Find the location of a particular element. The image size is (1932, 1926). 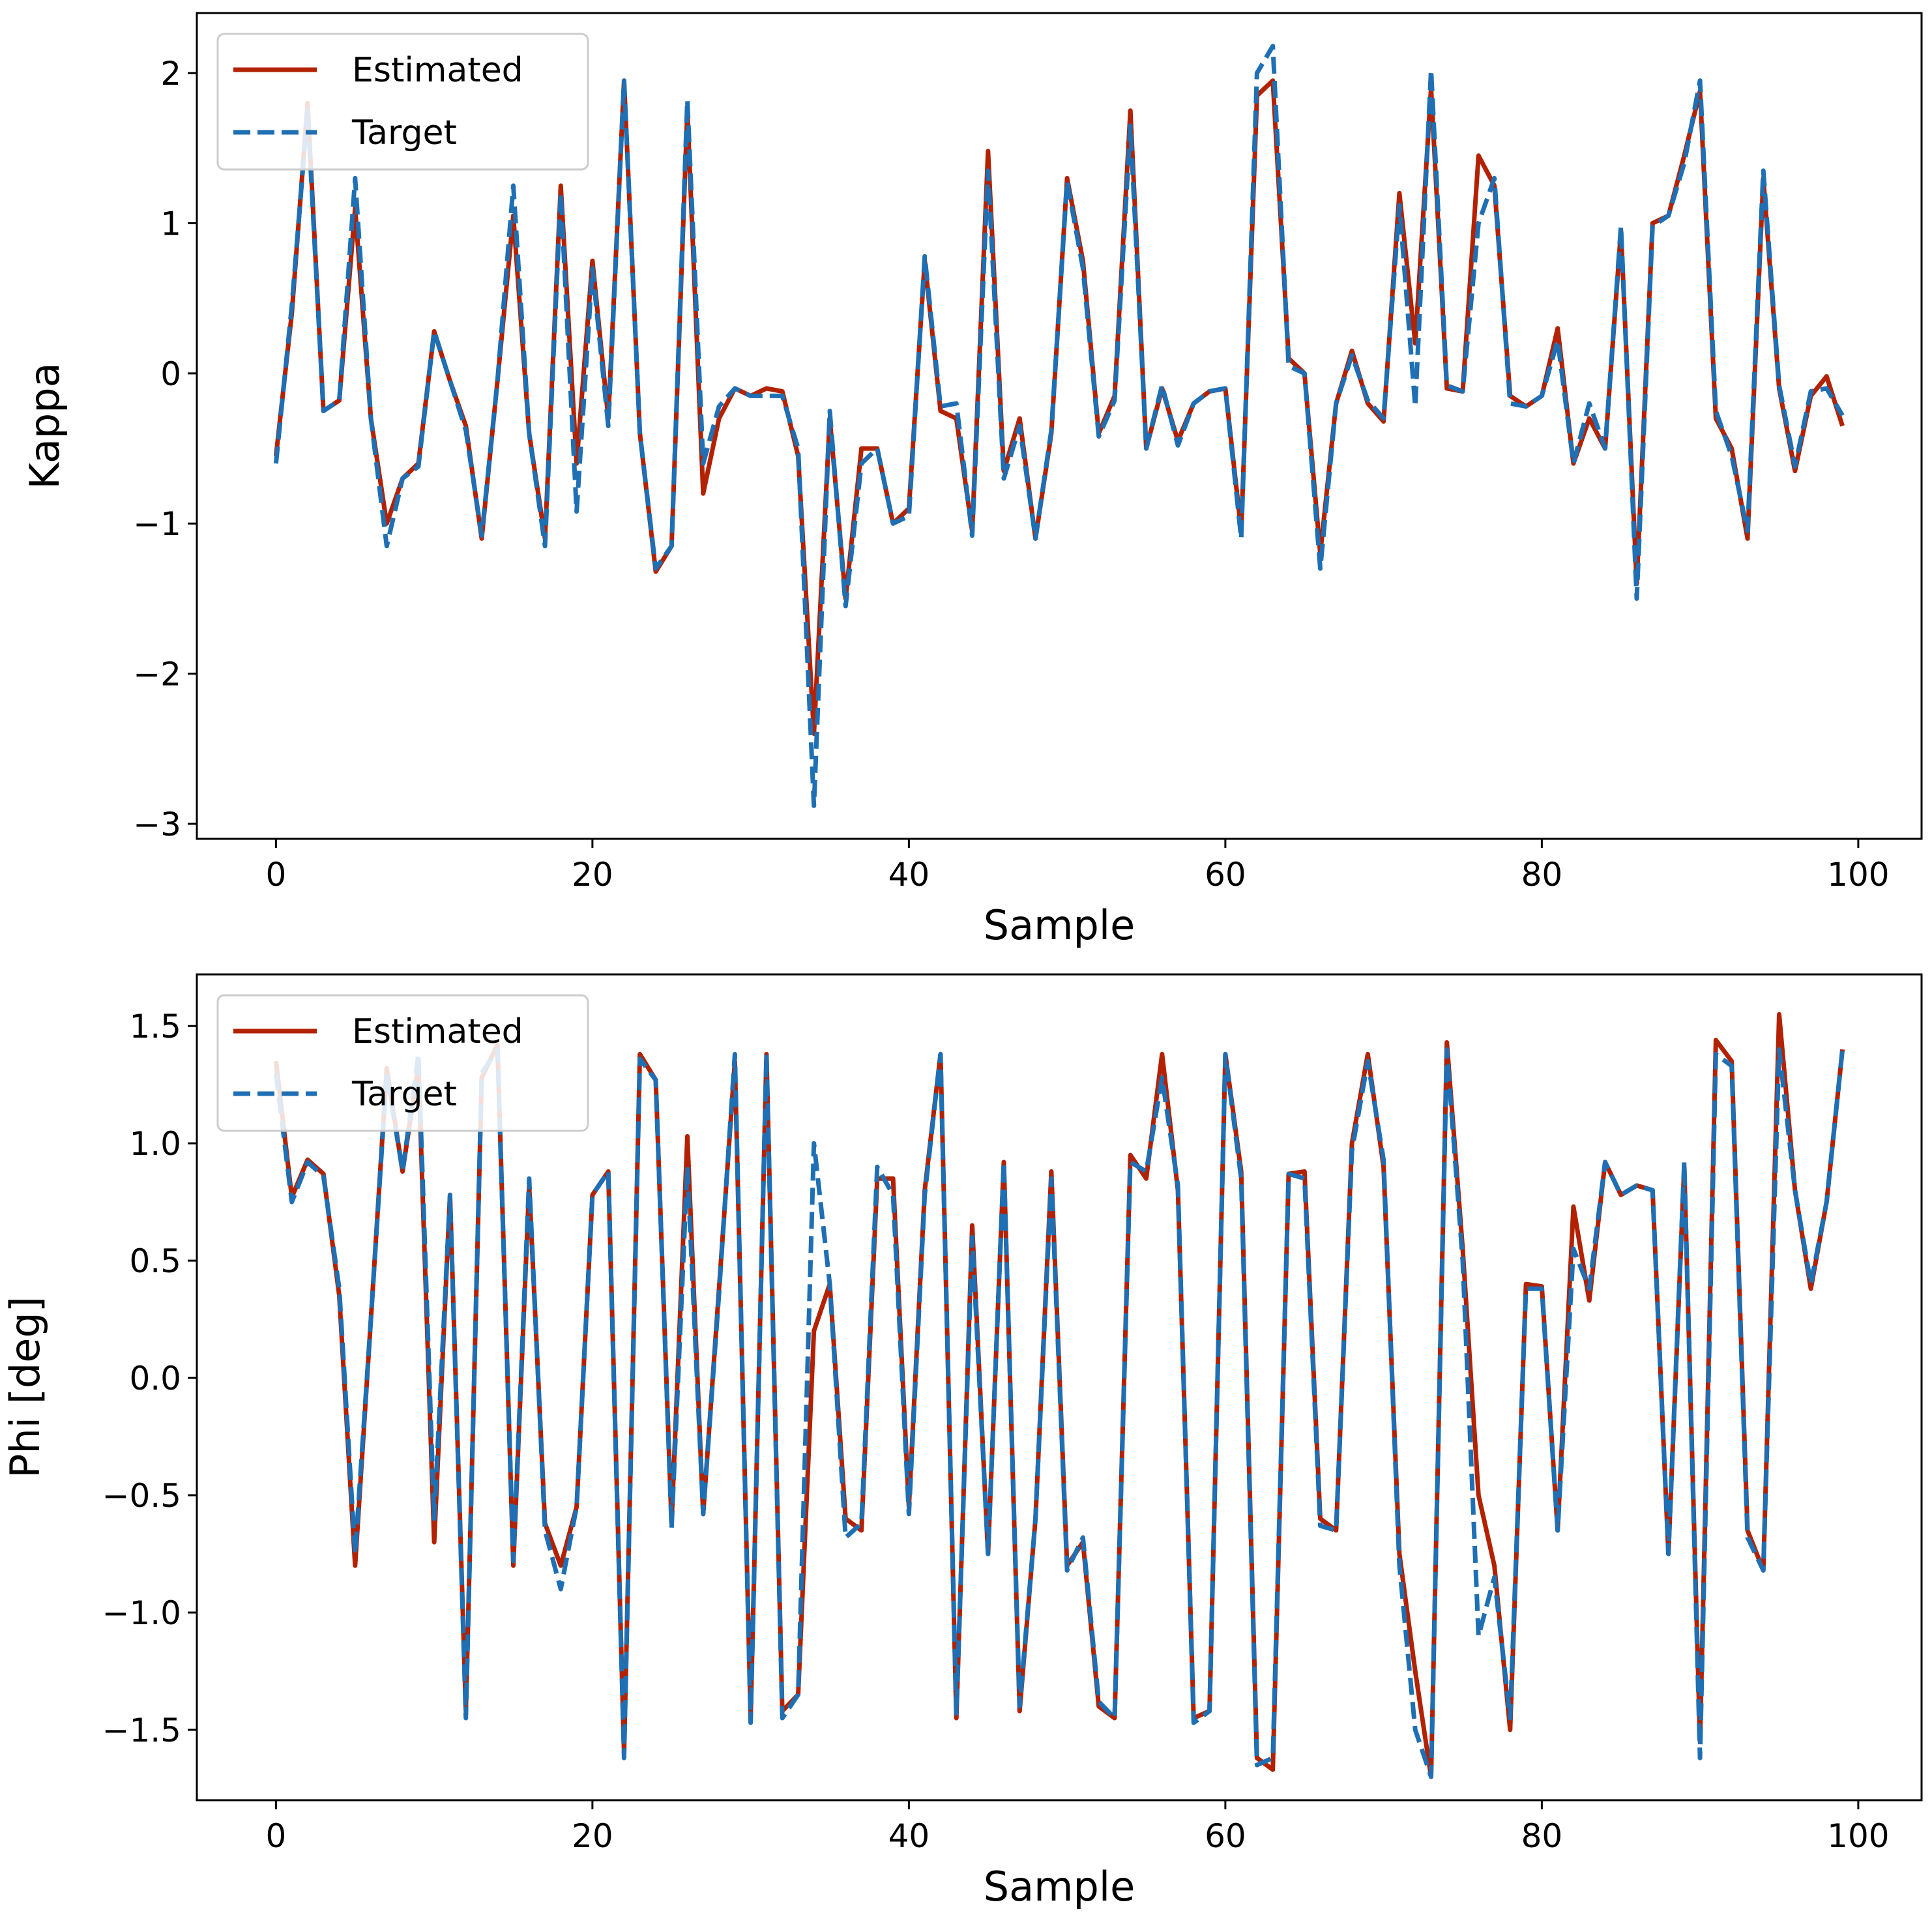

kappa-y-tick-label: 1 is located at coordinates (170, 224).